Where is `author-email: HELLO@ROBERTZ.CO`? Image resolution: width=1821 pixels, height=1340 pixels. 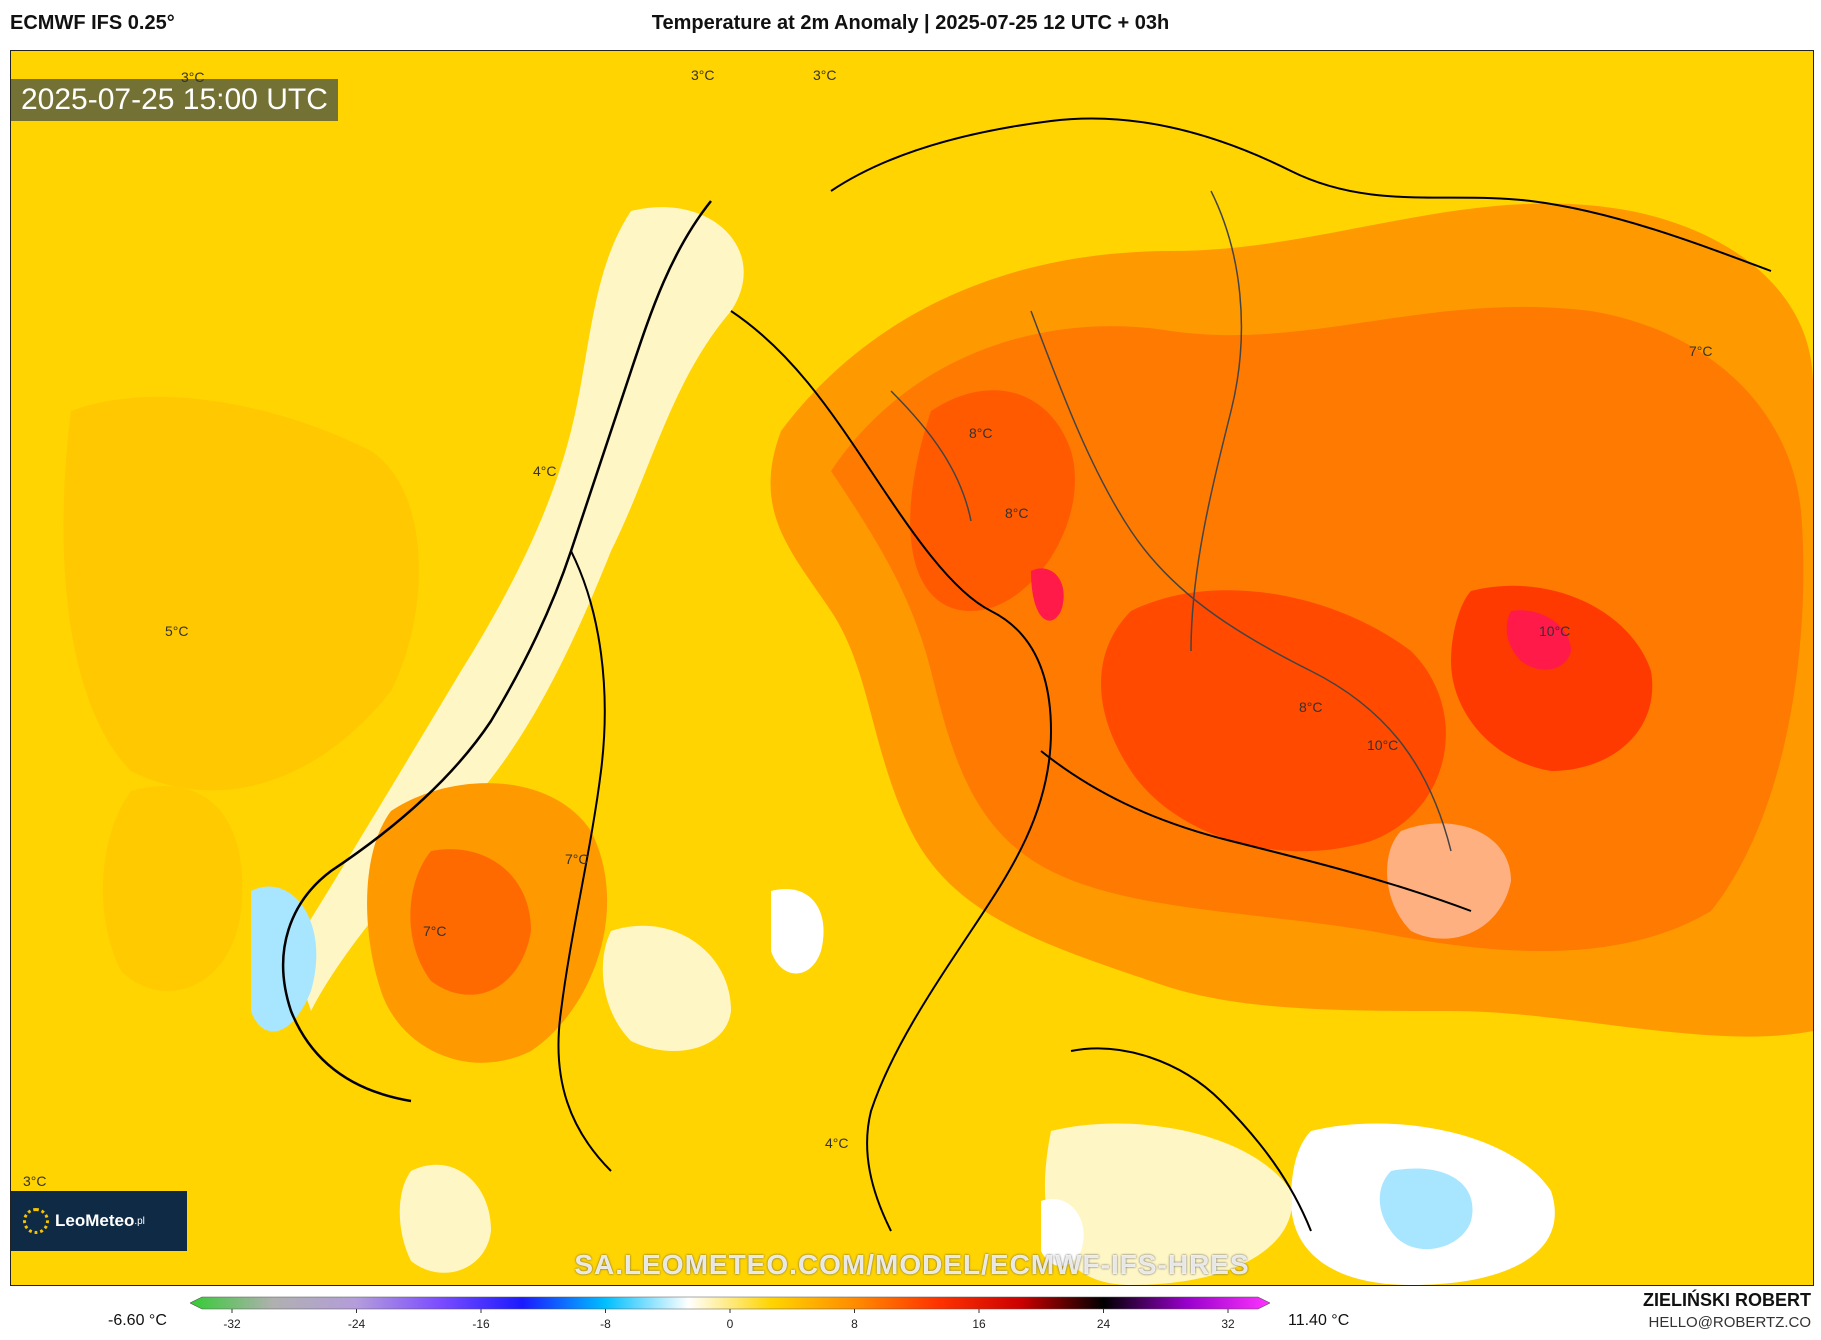 author-email: HELLO@ROBERTZ.CO is located at coordinates (1729, 1322).